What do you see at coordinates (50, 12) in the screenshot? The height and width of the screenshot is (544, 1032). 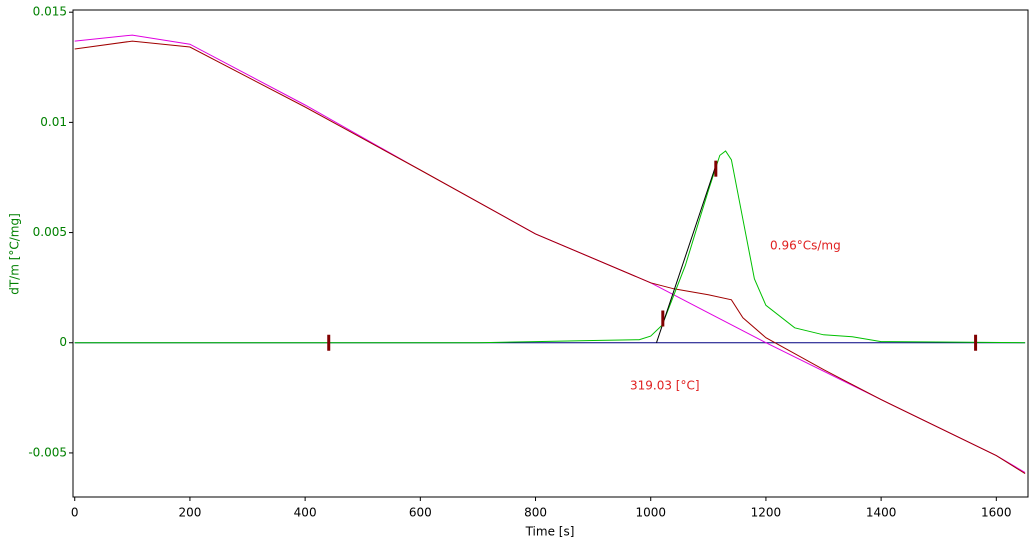 I see `y-tick-label: 0.015` at bounding box center [50, 12].